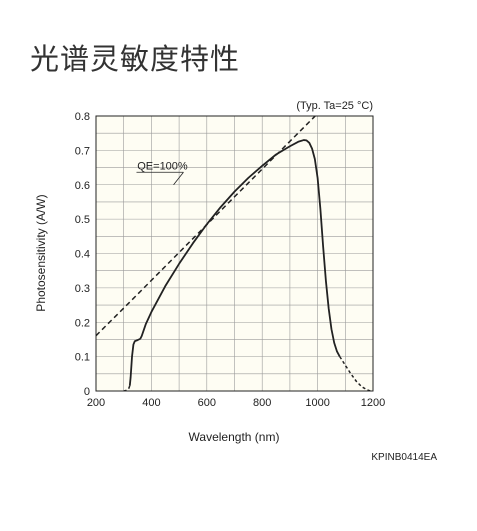 The image size is (477, 531). What do you see at coordinates (234, 437) in the screenshot?
I see `x-axis-label: Wavelength (nm)` at bounding box center [234, 437].